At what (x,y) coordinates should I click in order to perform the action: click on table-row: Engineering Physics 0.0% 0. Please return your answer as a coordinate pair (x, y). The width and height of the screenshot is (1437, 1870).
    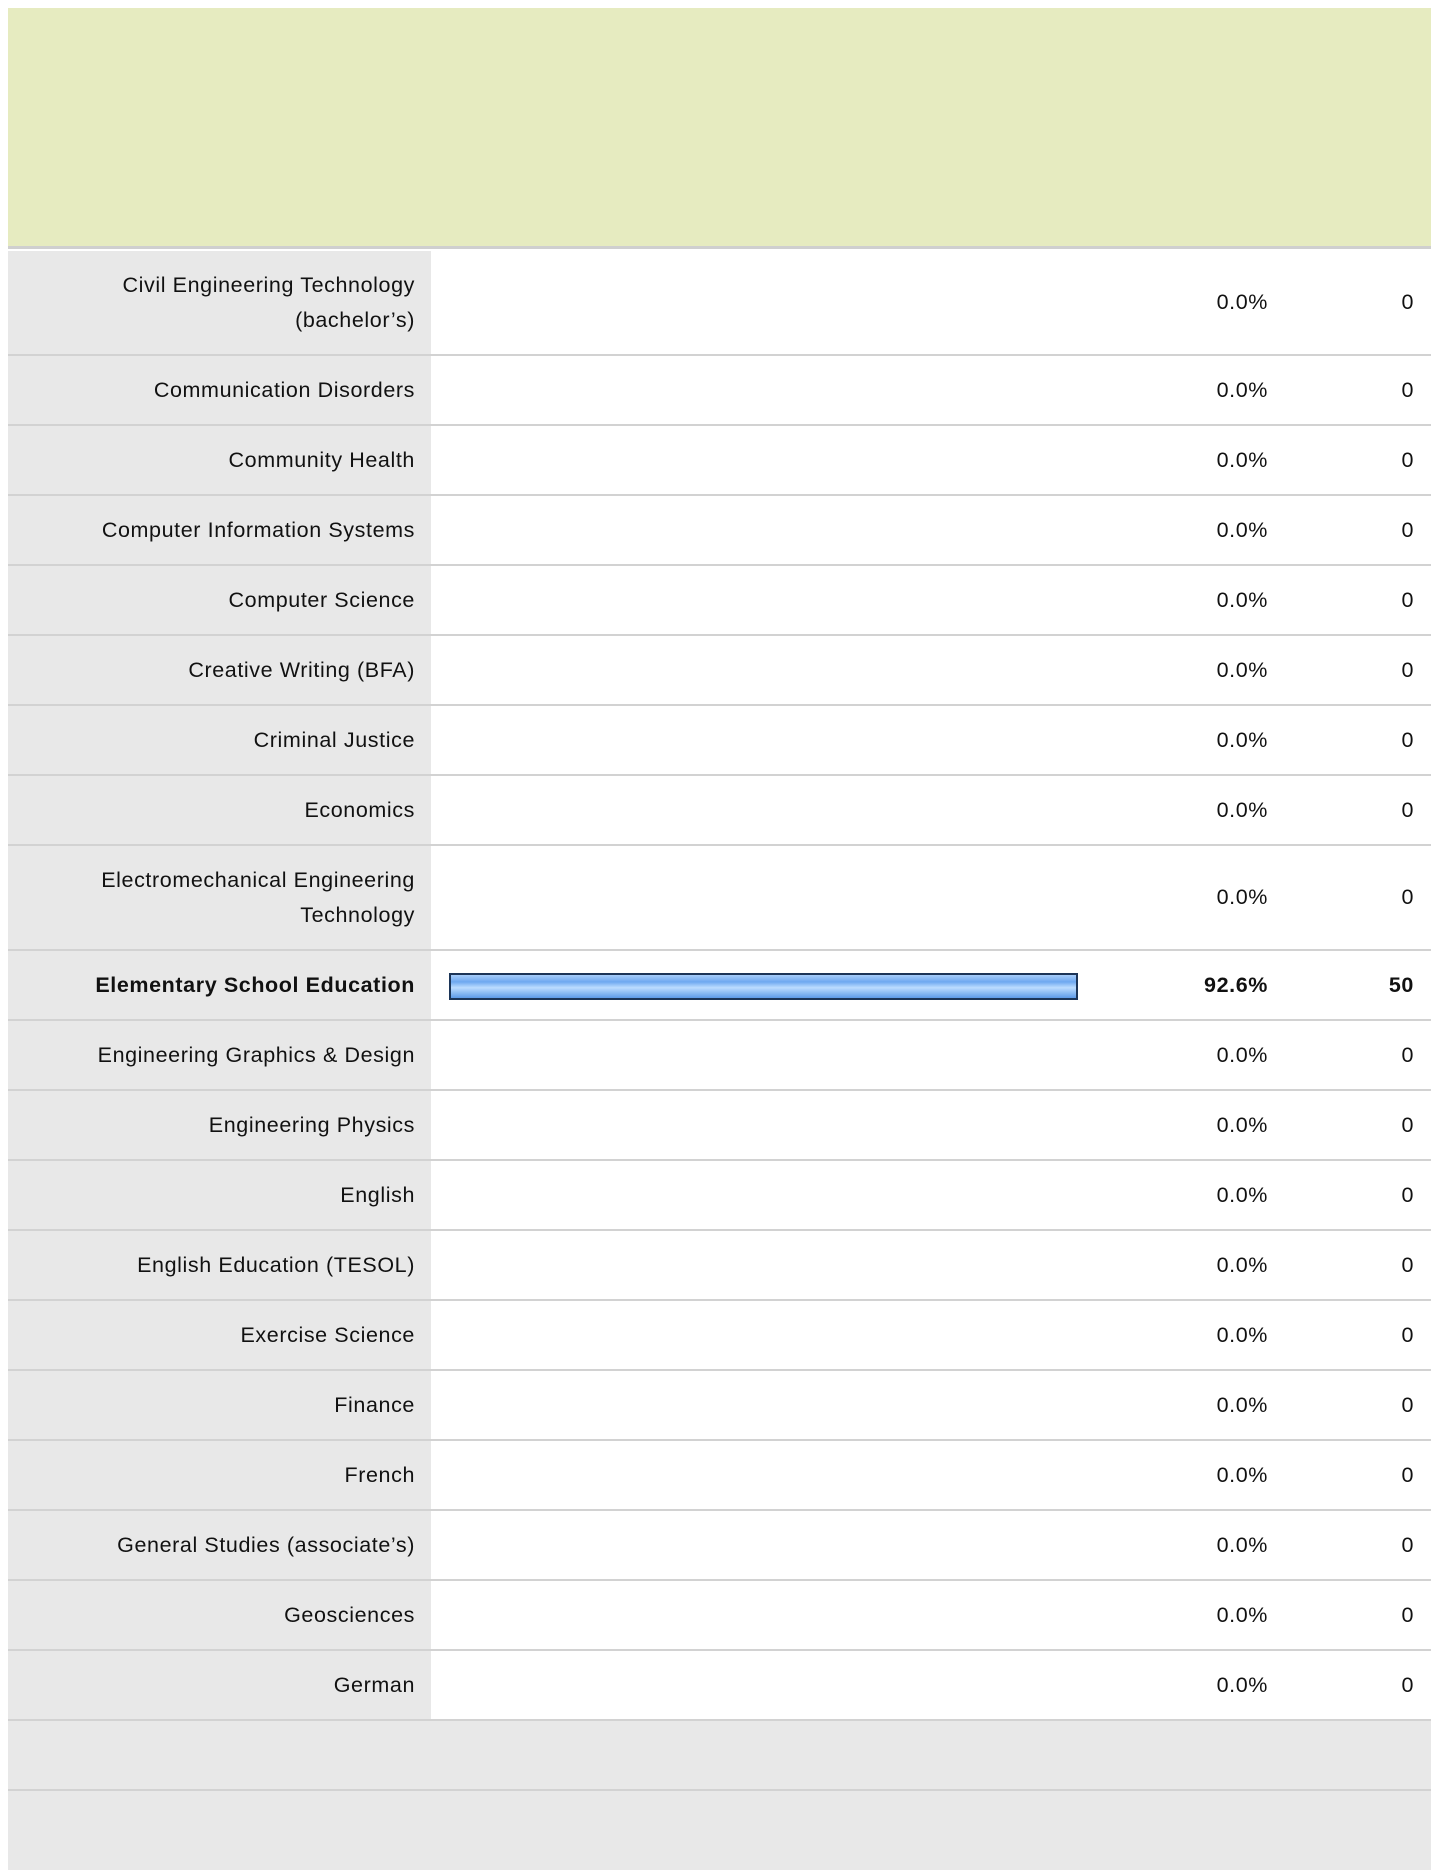
    Looking at the image, I should click on (719, 1126).